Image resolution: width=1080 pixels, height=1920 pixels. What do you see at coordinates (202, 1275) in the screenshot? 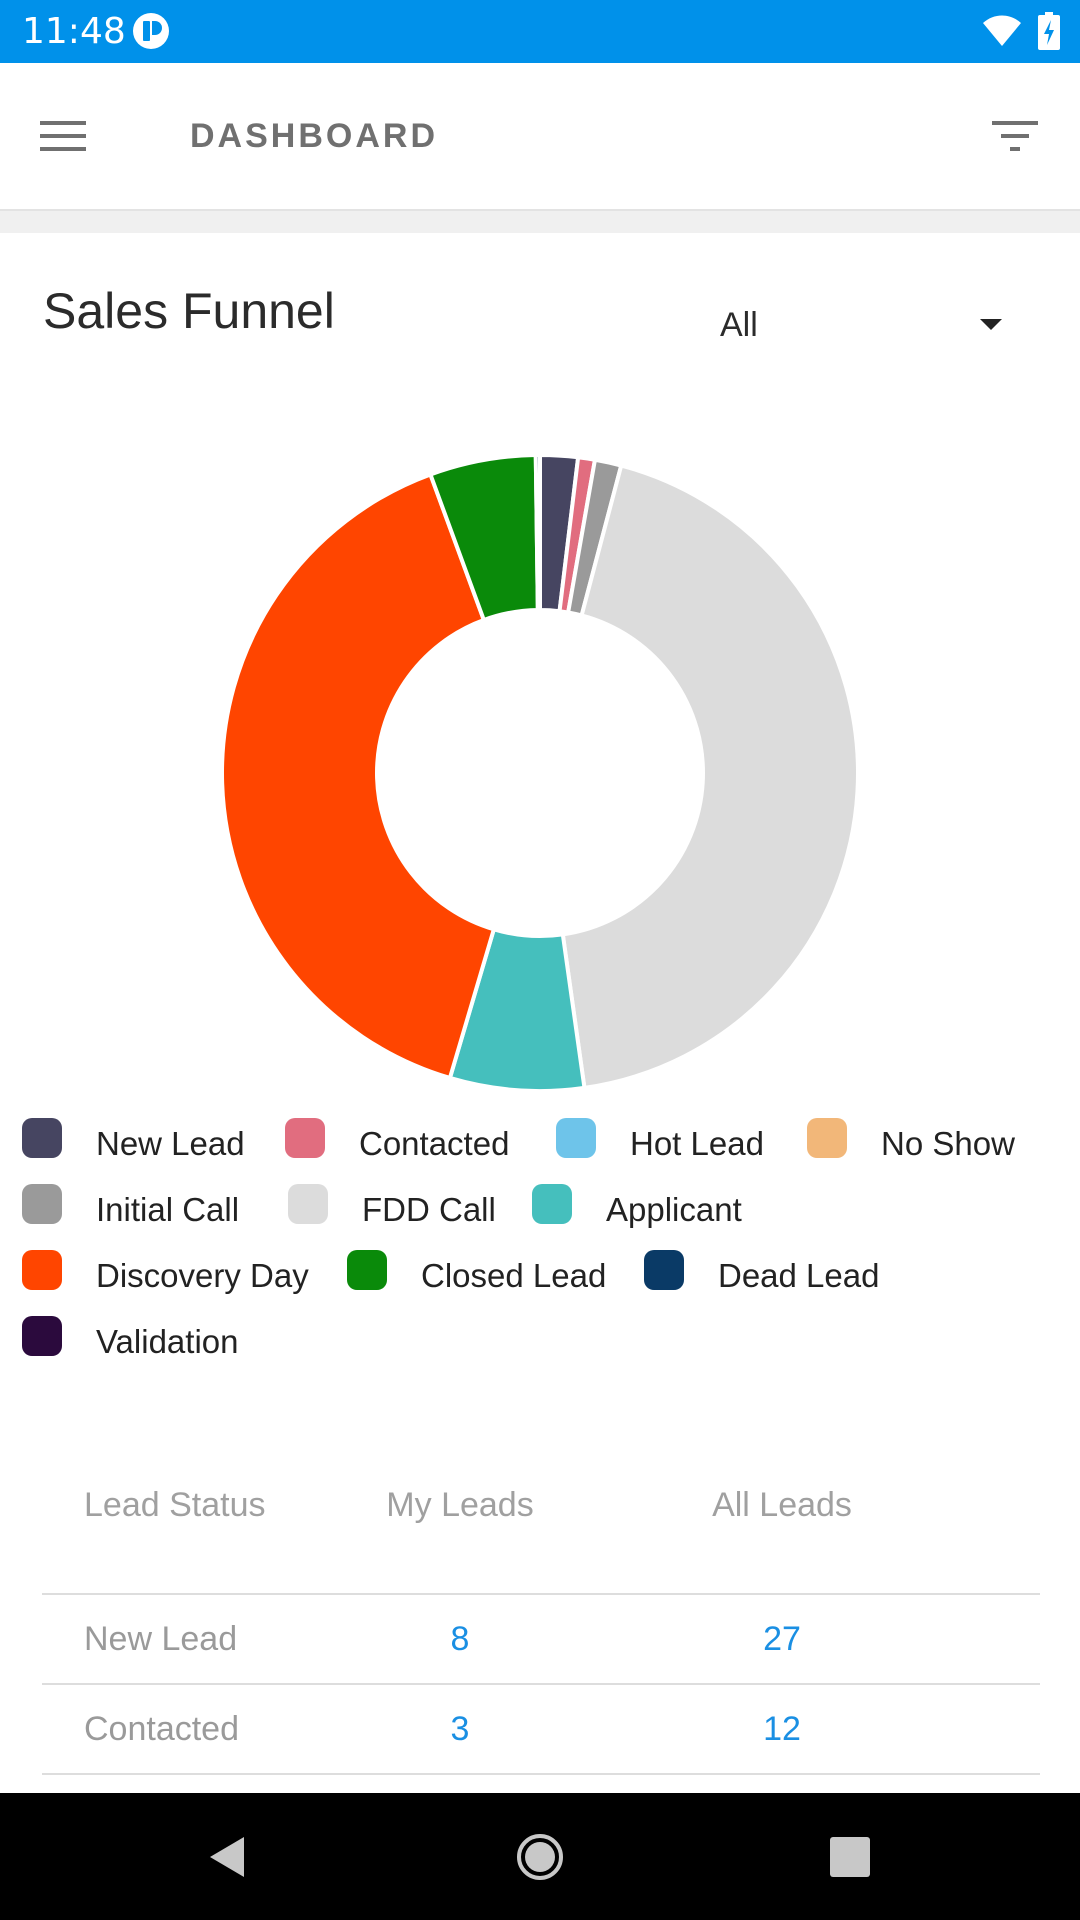
I see `legend-label: Discovery Day` at bounding box center [202, 1275].